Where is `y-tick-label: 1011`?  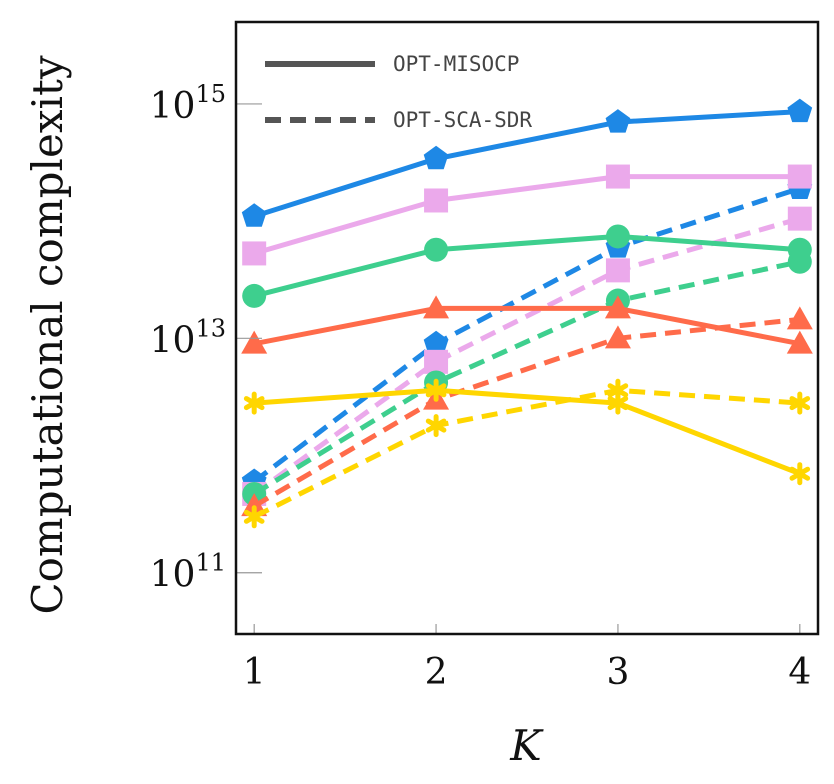 y-tick-label: 1011 is located at coordinates (188, 572).